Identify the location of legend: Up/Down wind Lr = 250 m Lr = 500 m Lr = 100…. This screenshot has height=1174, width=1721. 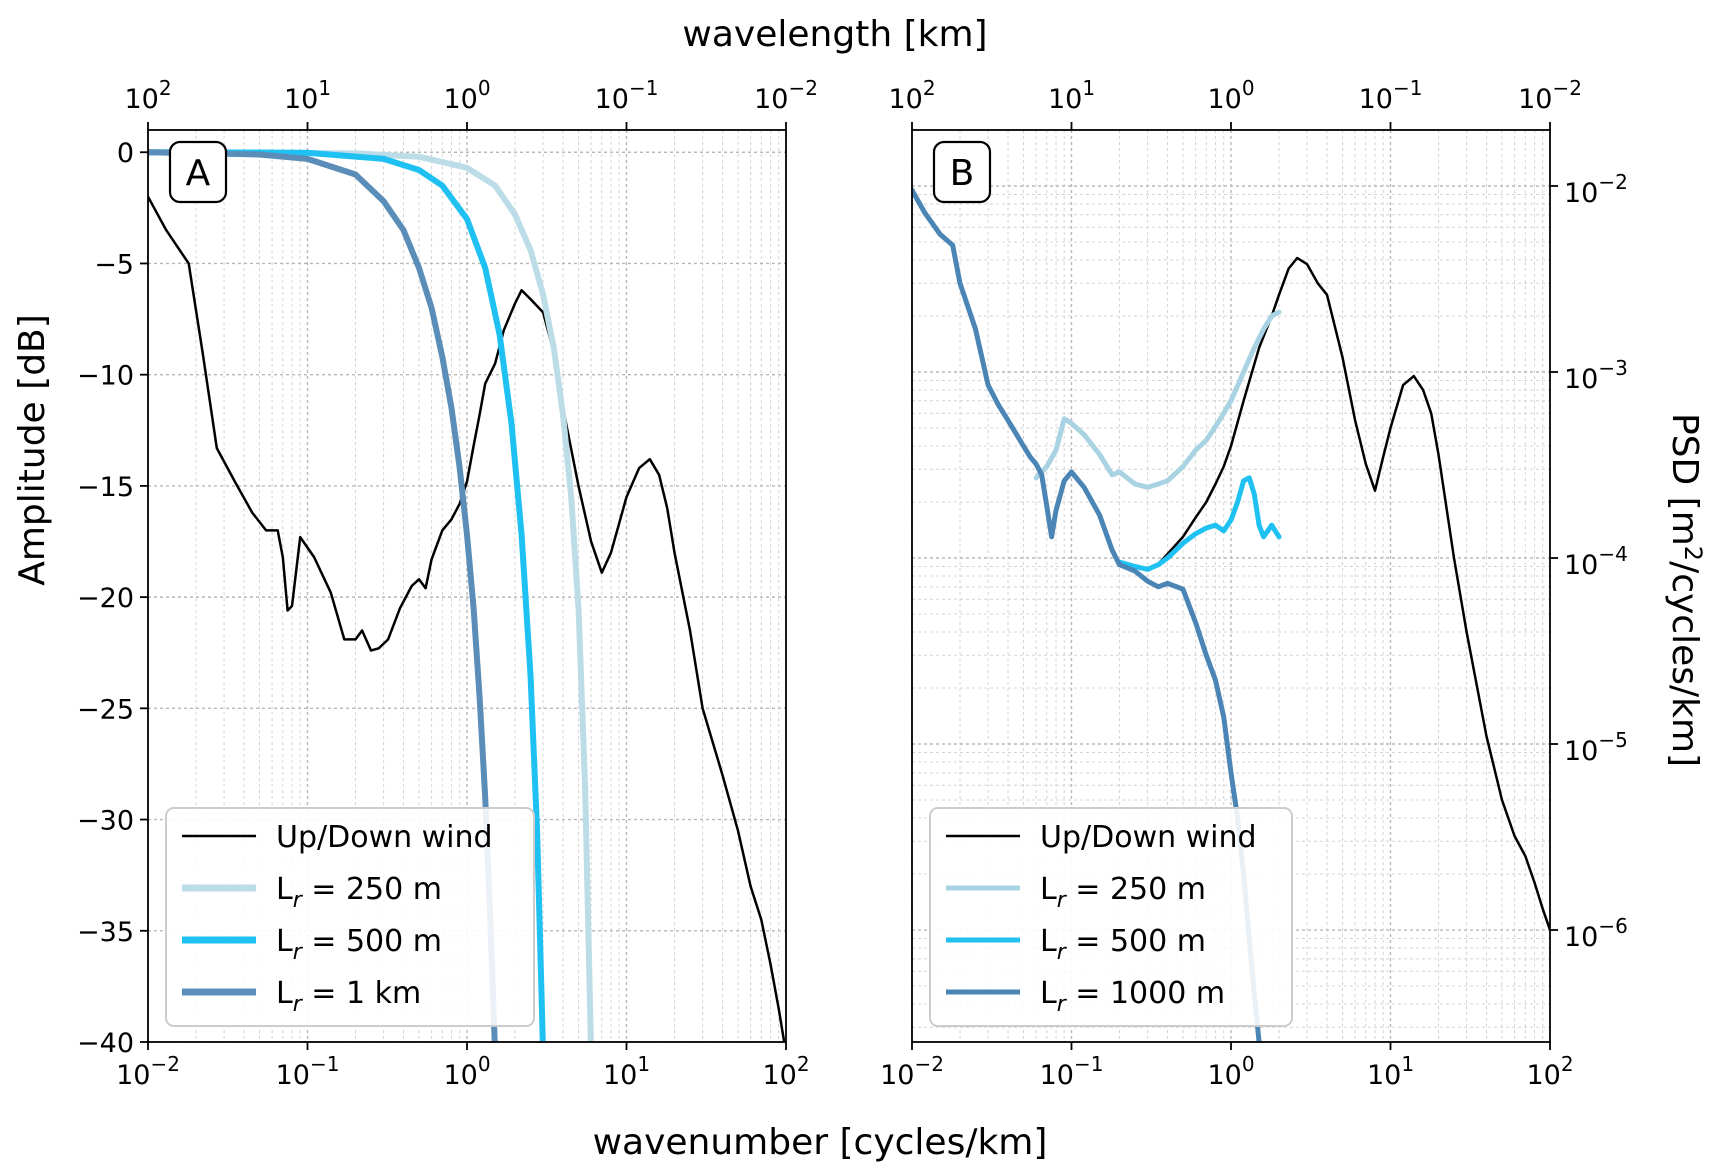
(1111, 917).